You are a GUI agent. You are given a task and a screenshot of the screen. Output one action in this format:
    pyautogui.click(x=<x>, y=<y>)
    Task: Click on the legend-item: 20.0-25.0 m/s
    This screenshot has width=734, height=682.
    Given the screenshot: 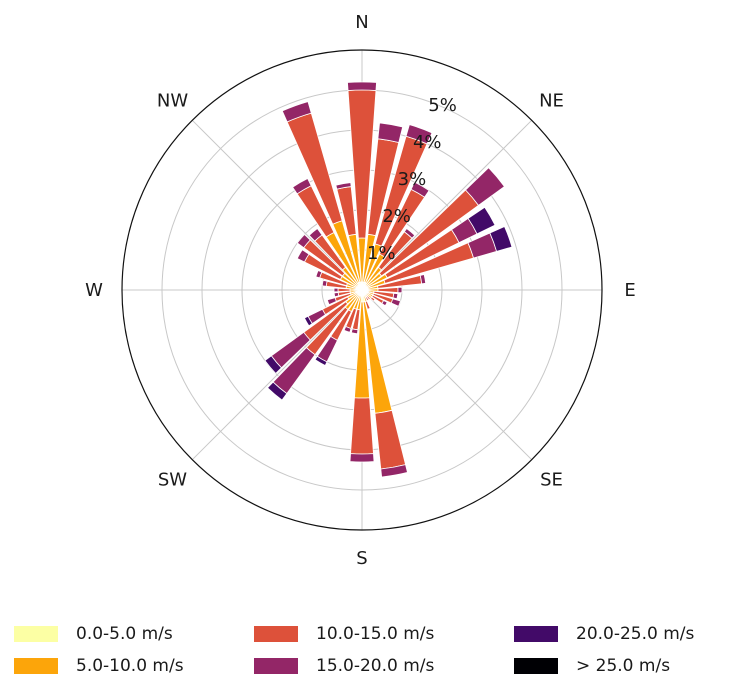 What is the action you would take?
    pyautogui.click(x=604, y=634)
    